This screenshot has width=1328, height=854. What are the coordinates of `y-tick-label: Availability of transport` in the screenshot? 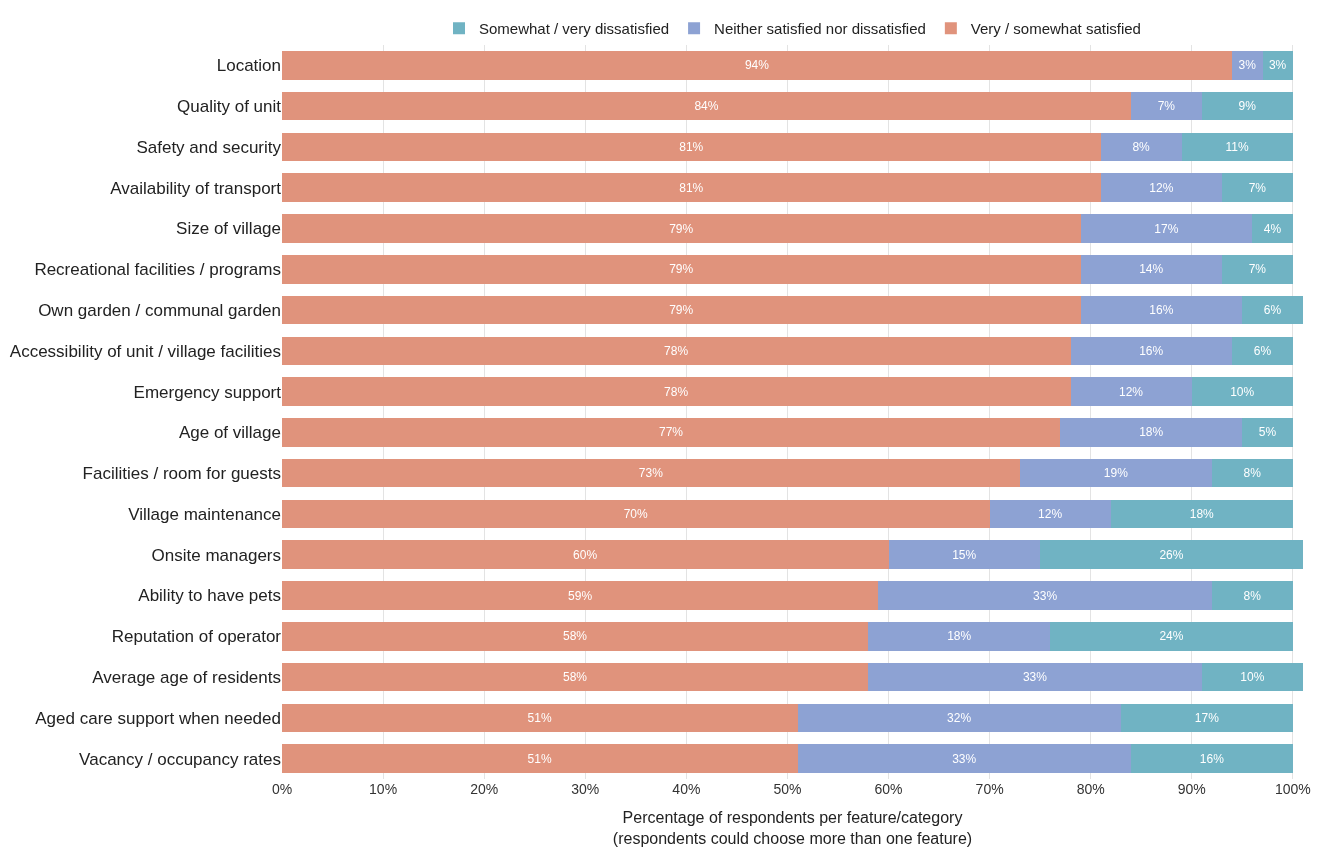 It's located at (196, 188).